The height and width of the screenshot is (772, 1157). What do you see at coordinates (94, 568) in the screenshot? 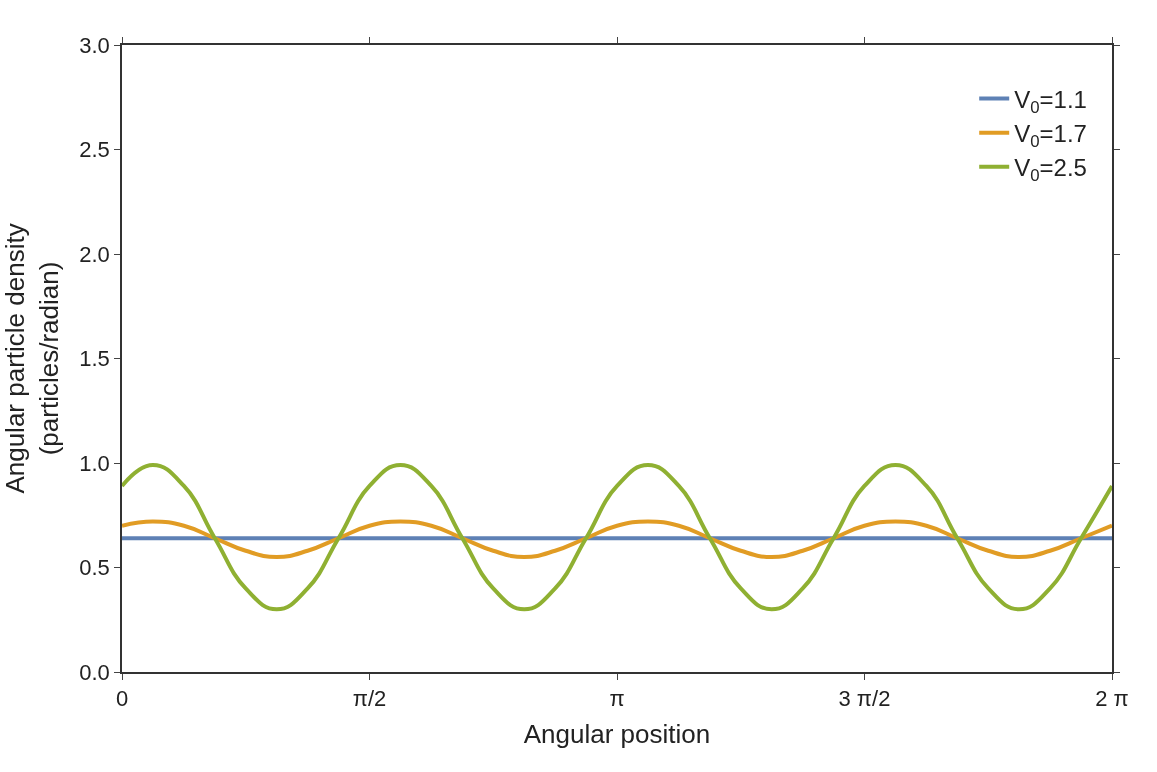
I see `y-tick-label: 0.5` at bounding box center [94, 568].